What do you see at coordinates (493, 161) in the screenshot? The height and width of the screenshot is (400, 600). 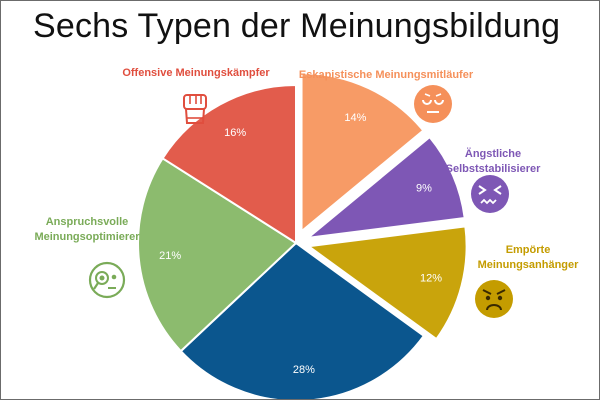 I see `category-label-angstliche-selbststabilisierer: Ängstliche Selbststabilisierer` at bounding box center [493, 161].